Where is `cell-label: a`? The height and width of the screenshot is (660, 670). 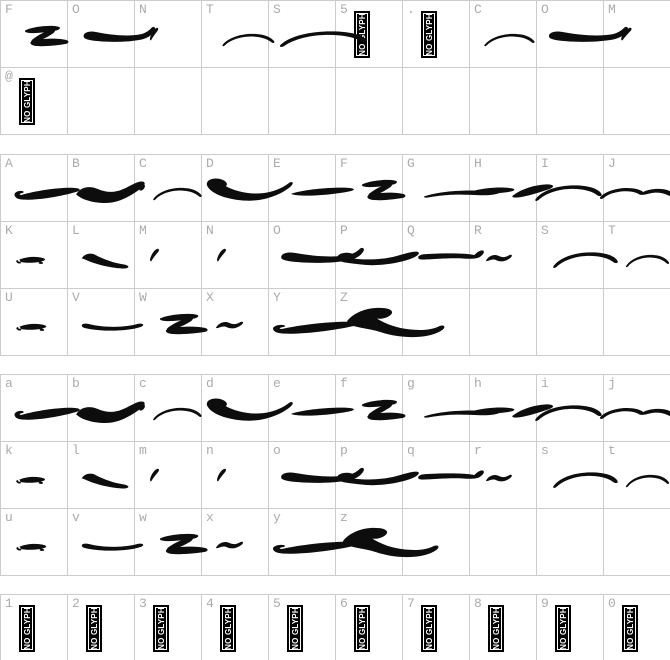
cell-label: a is located at coordinates (9, 383).